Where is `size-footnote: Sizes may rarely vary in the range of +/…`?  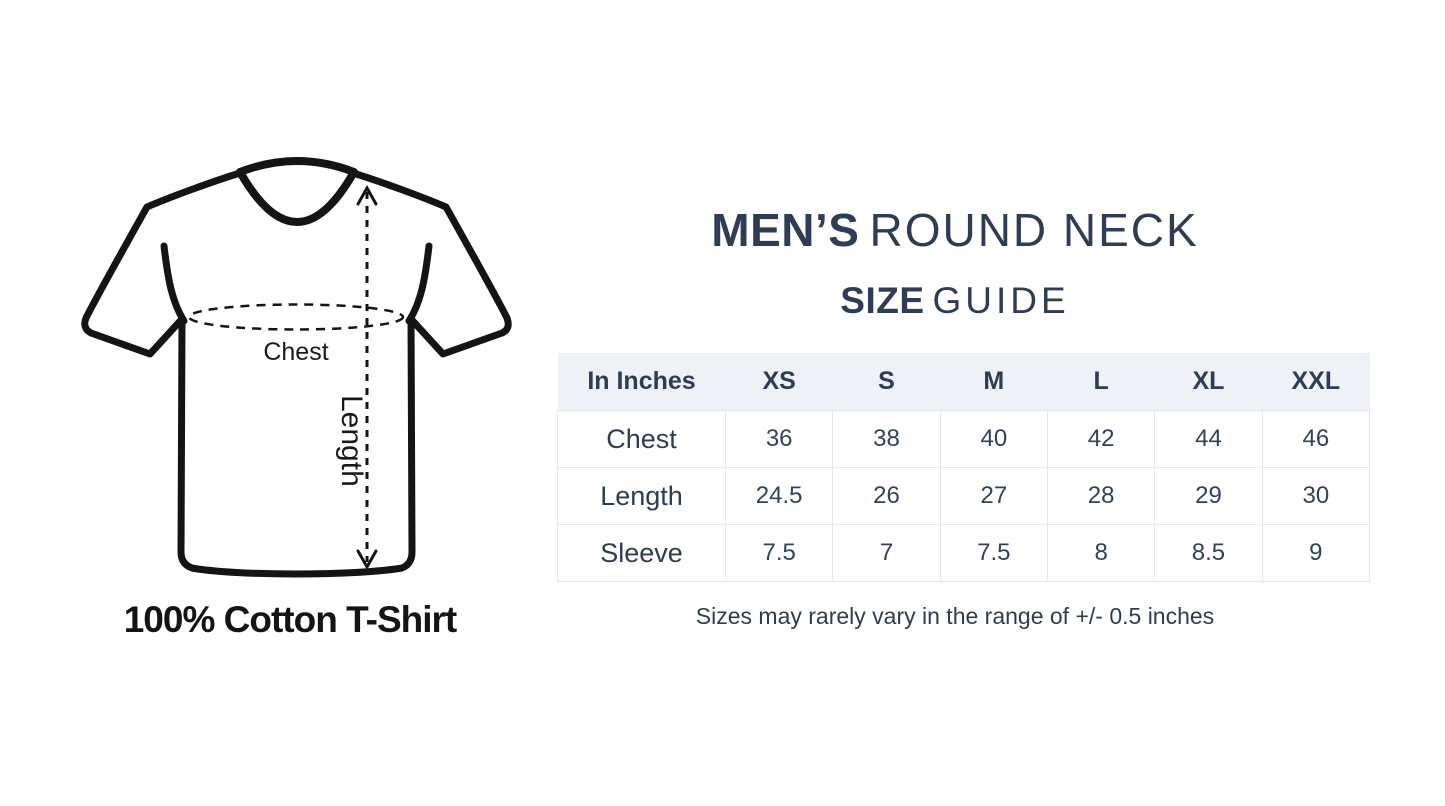
size-footnote: Sizes may rarely vary in the range of +/… is located at coordinates (955, 616).